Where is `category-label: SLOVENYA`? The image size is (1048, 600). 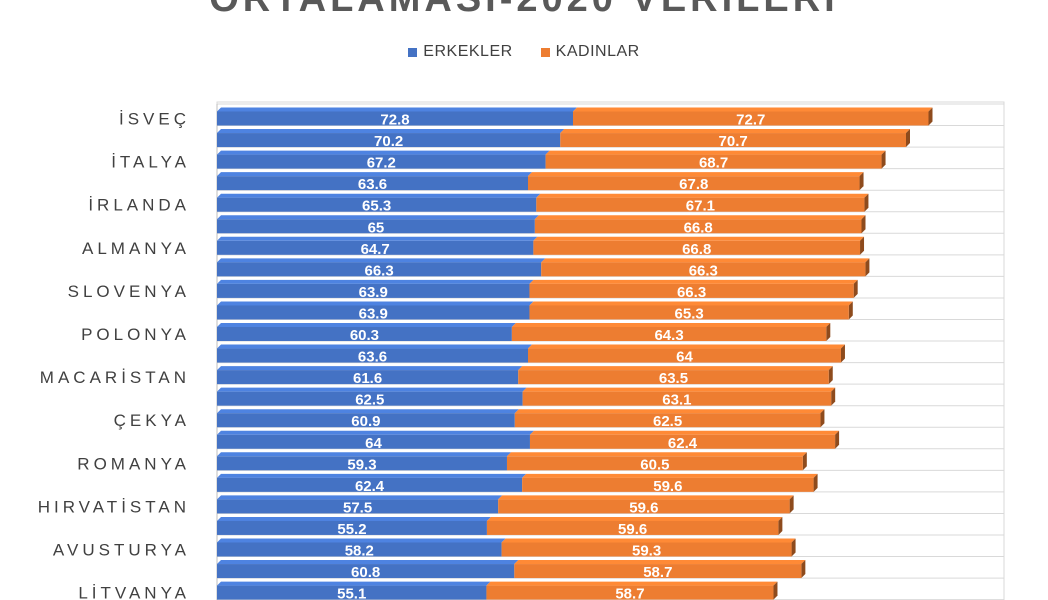
category-label: SLOVENYA is located at coordinates (129, 291).